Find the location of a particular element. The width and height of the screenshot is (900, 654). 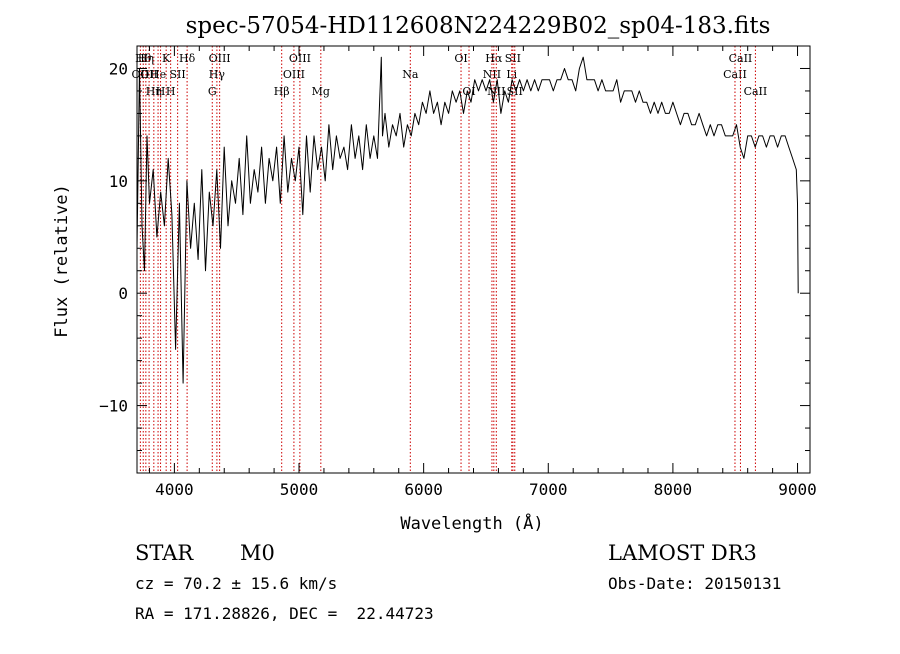

y-tick-label: 0 is located at coordinates (123, 293).